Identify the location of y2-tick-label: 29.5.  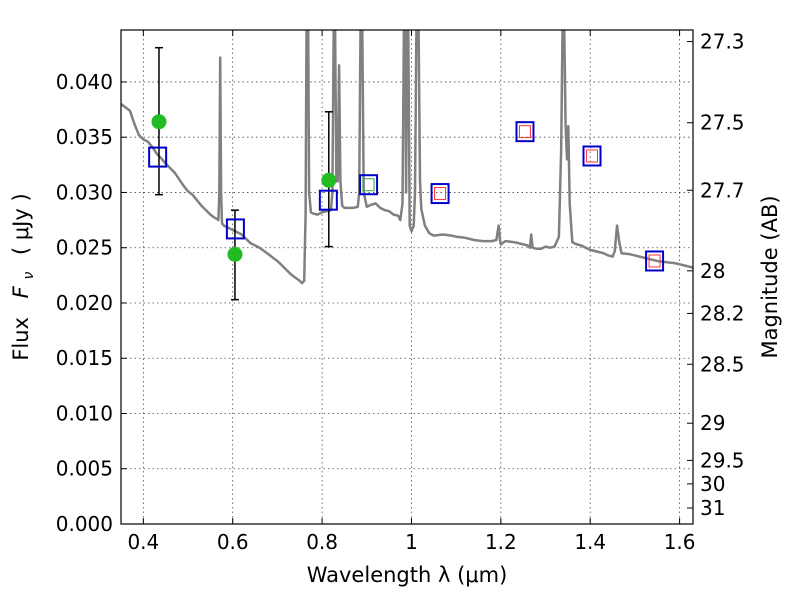
(722, 460).